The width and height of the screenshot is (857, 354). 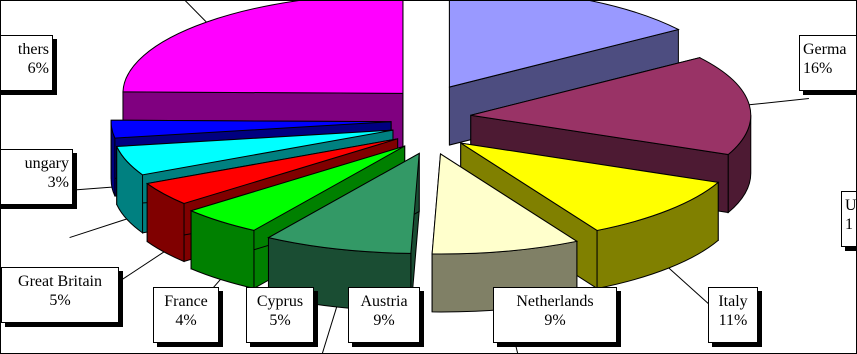 I want to click on label-germany: Germa 16%, so click(x=827, y=63).